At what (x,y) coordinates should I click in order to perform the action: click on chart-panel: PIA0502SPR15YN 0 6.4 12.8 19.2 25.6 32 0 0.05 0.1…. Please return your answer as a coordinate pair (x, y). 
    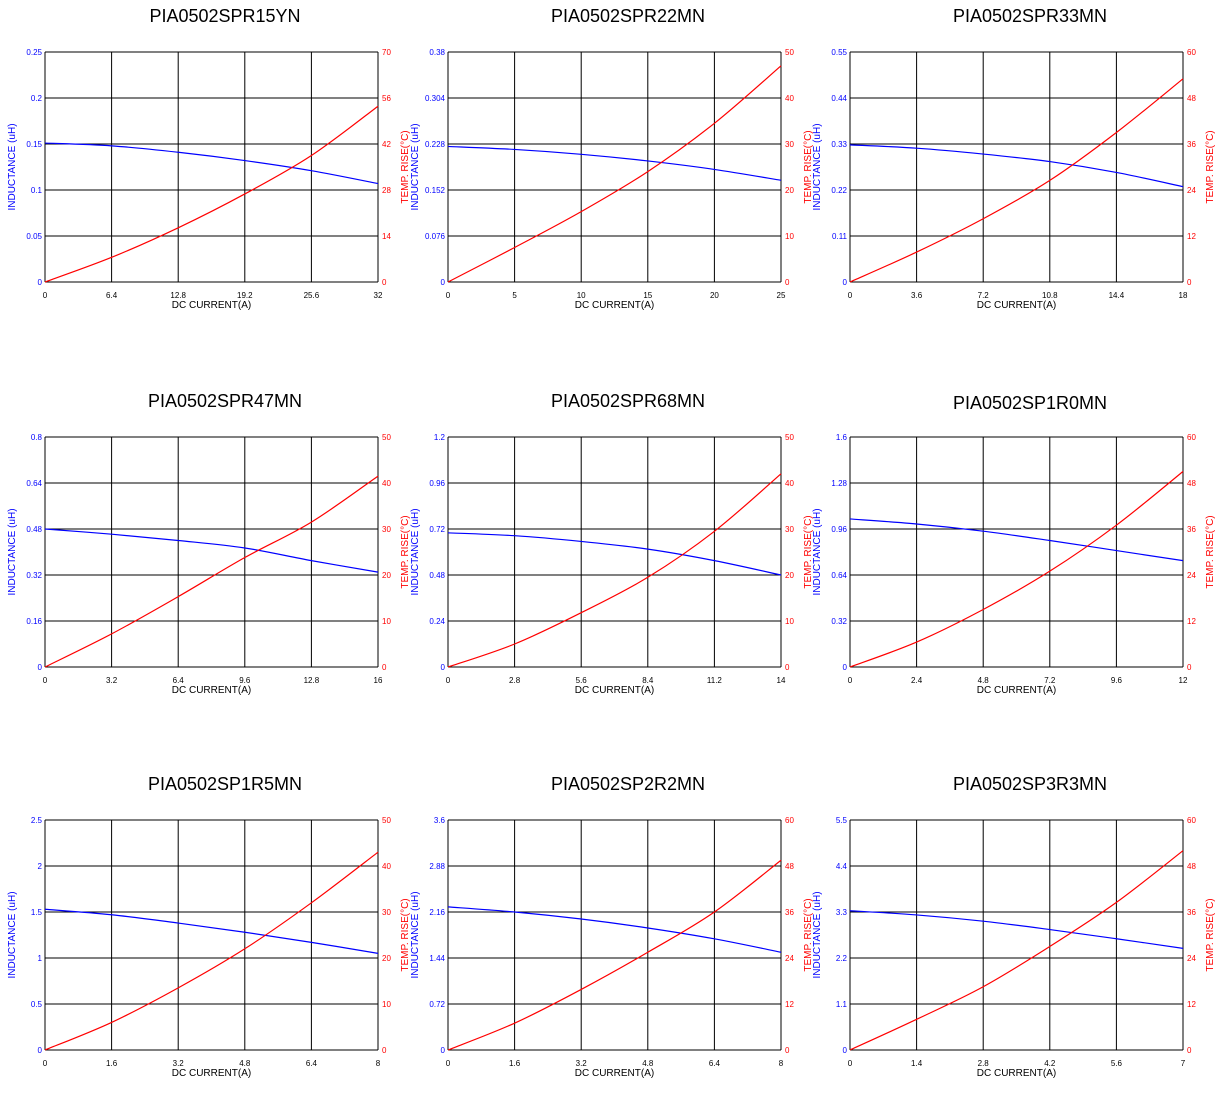
    Looking at the image, I should click on (209, 170).